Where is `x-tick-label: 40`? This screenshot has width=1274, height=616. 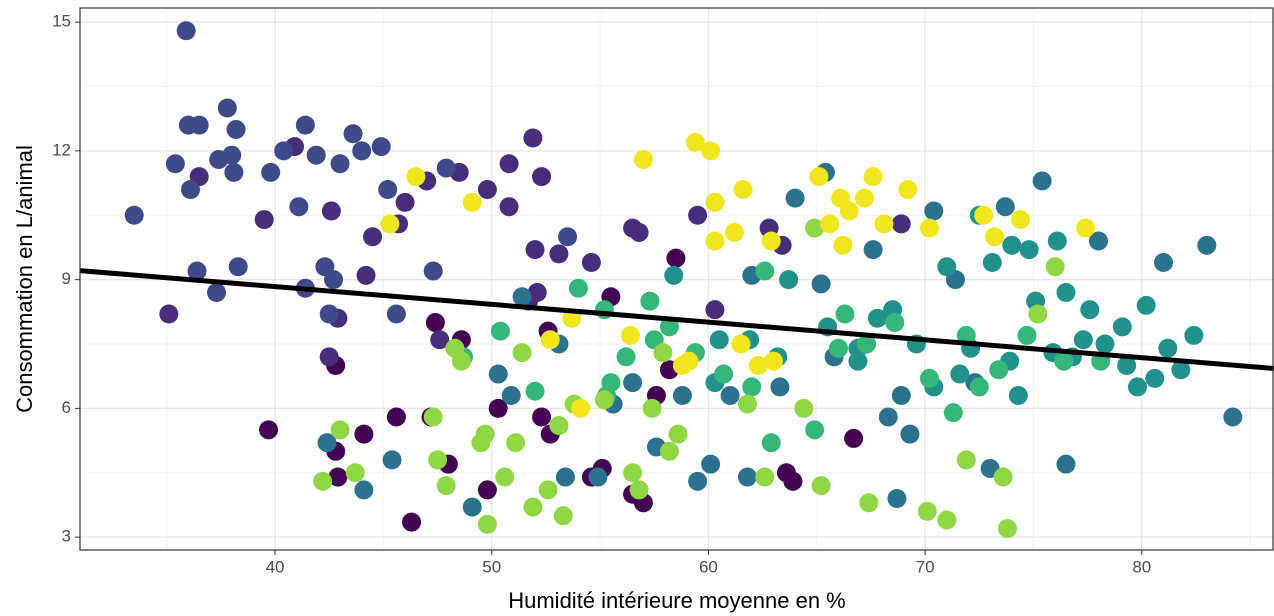 x-tick-label: 40 is located at coordinates (275, 566).